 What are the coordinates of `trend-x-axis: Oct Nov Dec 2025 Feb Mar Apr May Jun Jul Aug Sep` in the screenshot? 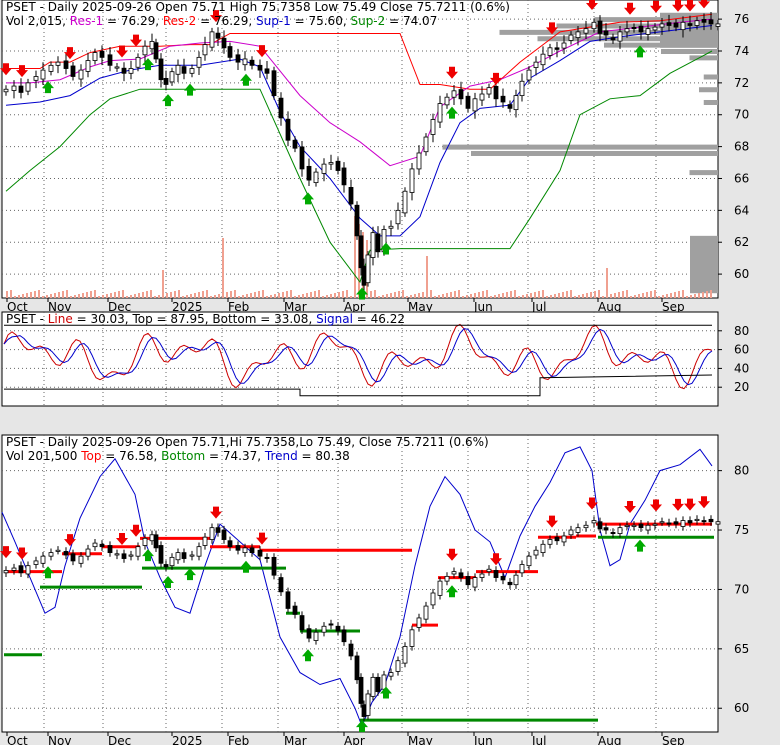 It's located at (345, 738).